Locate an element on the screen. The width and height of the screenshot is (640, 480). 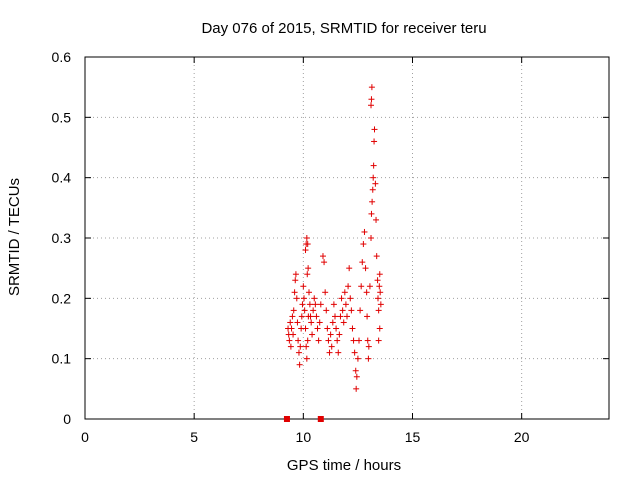
x-tick-label: 10 is located at coordinates (304, 437).